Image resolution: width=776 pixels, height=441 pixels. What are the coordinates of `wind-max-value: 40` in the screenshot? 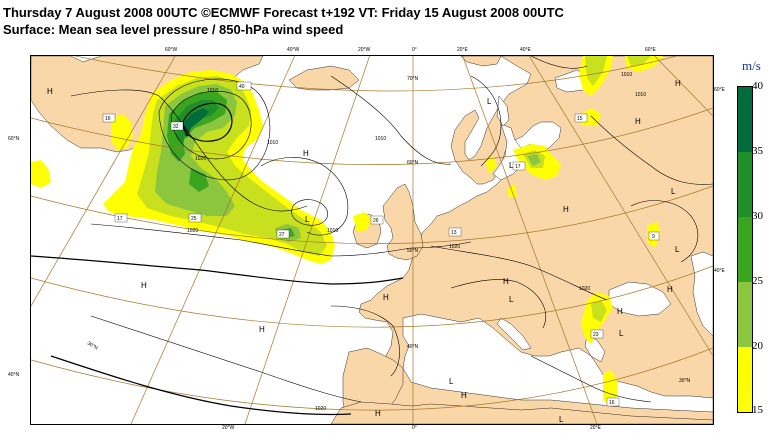 It's located at (242, 87).